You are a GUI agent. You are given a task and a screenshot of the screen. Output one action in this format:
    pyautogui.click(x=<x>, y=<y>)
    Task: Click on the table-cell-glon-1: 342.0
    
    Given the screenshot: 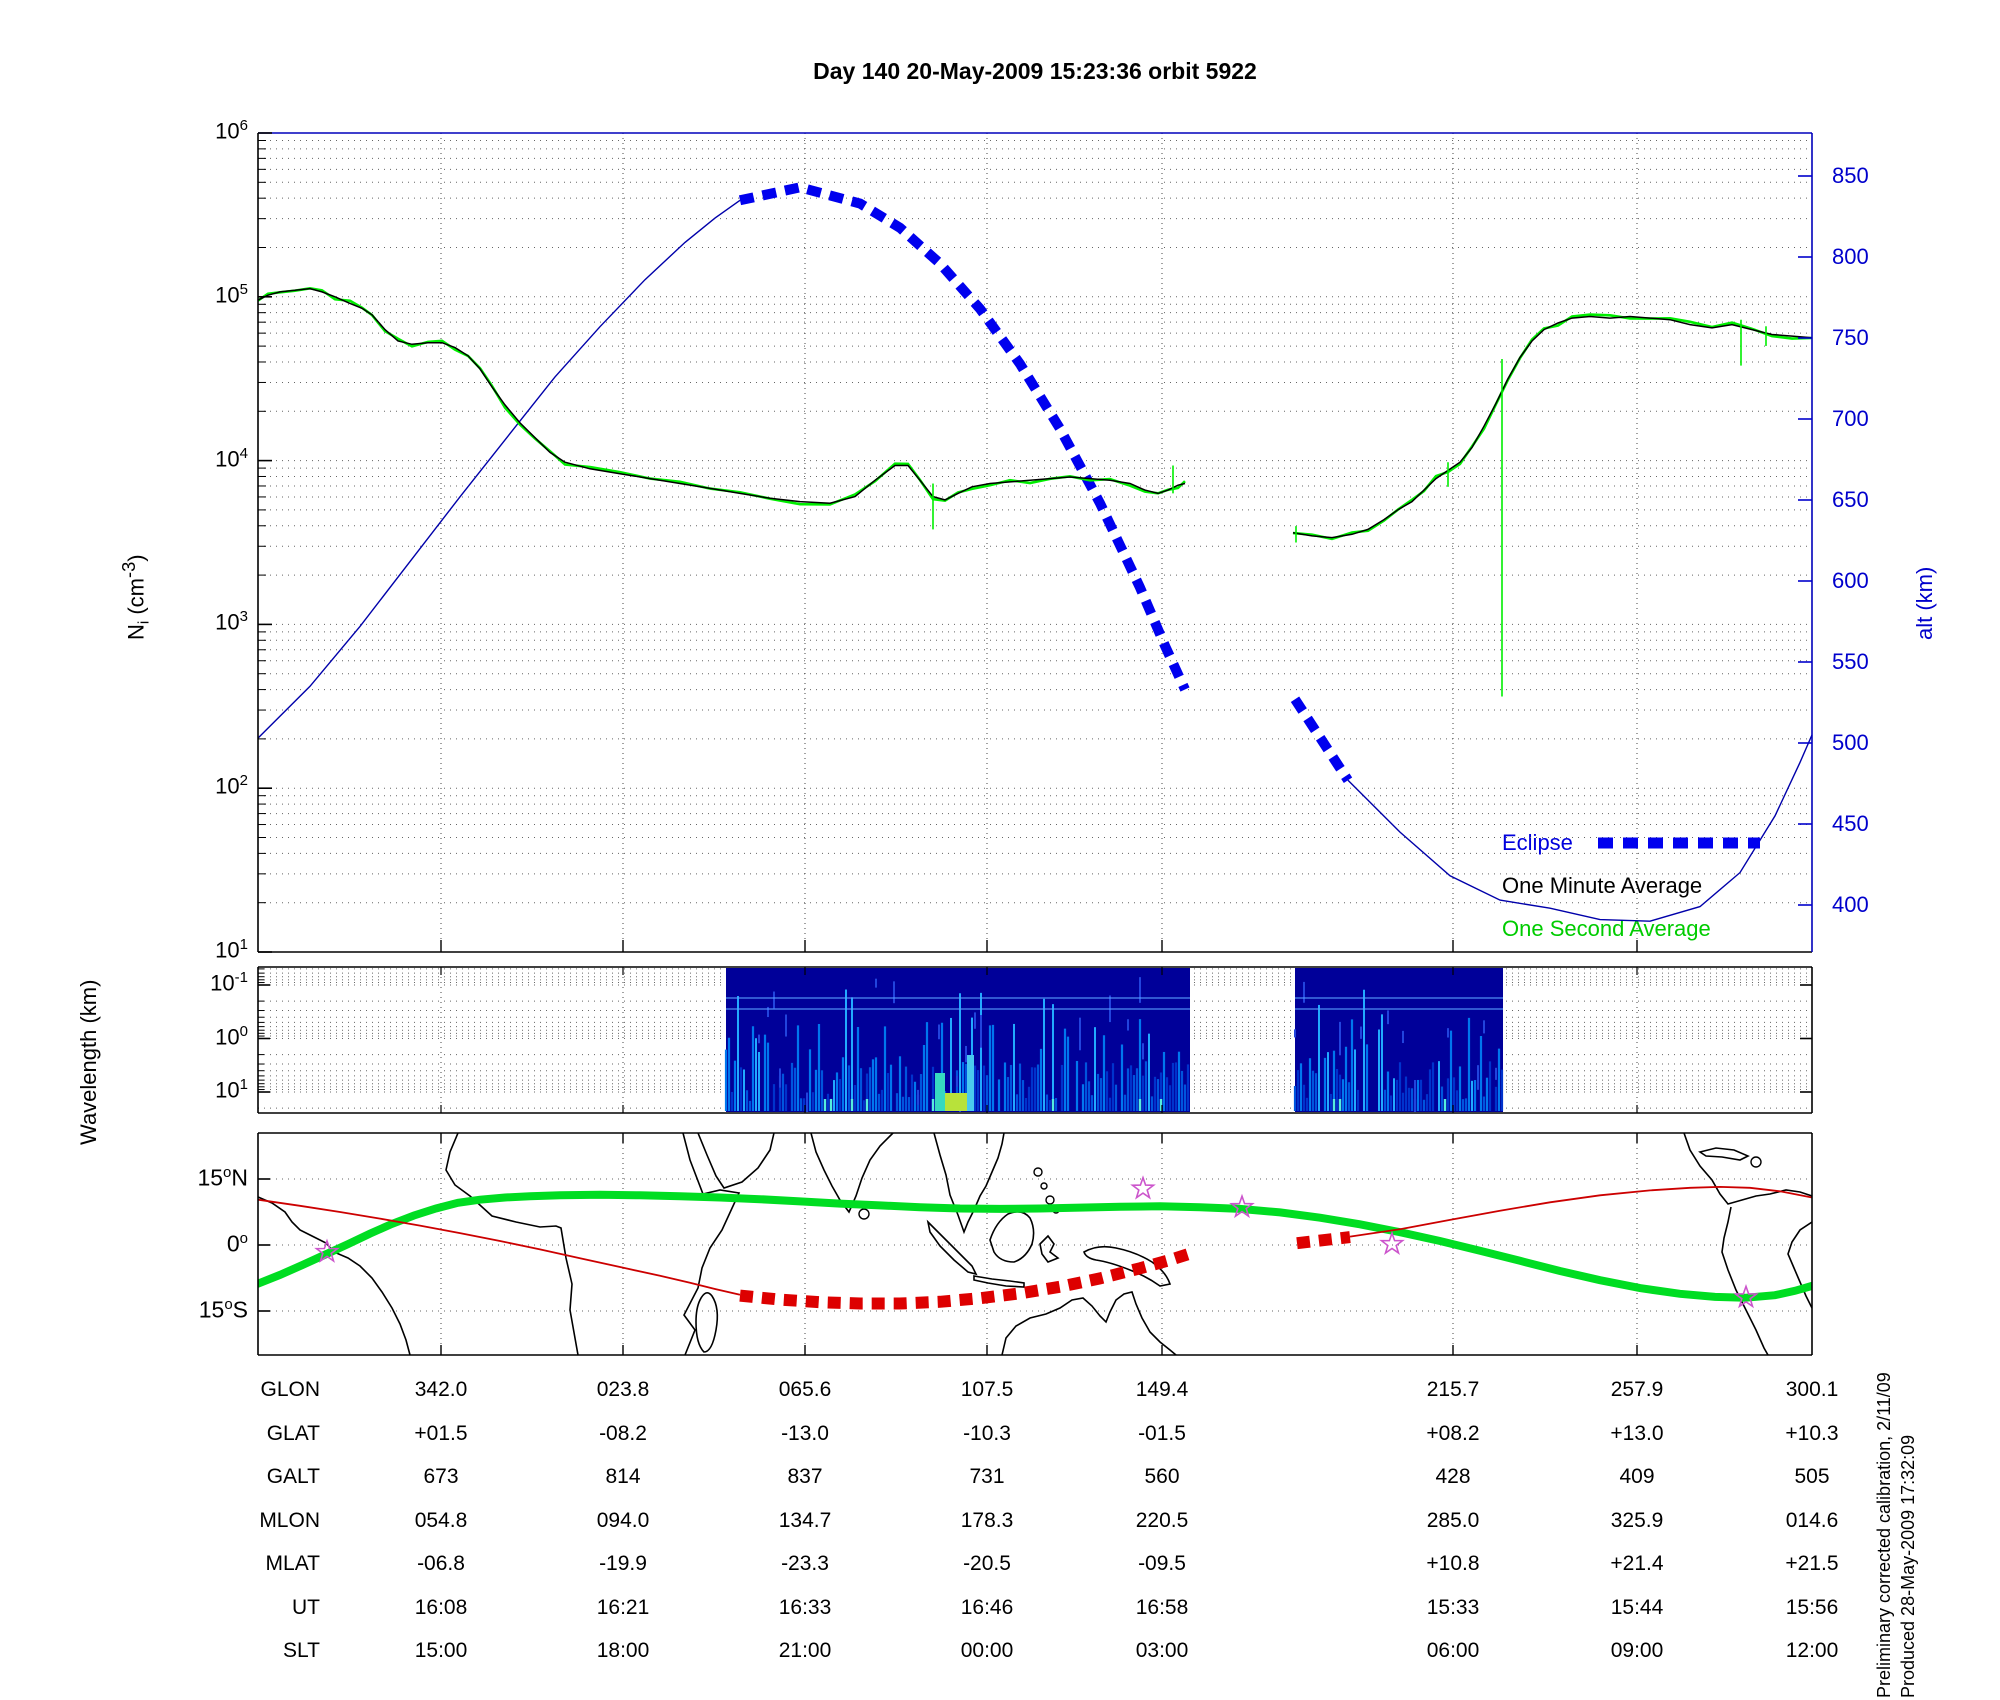 What is the action you would take?
    pyautogui.click(x=441, y=1389)
    